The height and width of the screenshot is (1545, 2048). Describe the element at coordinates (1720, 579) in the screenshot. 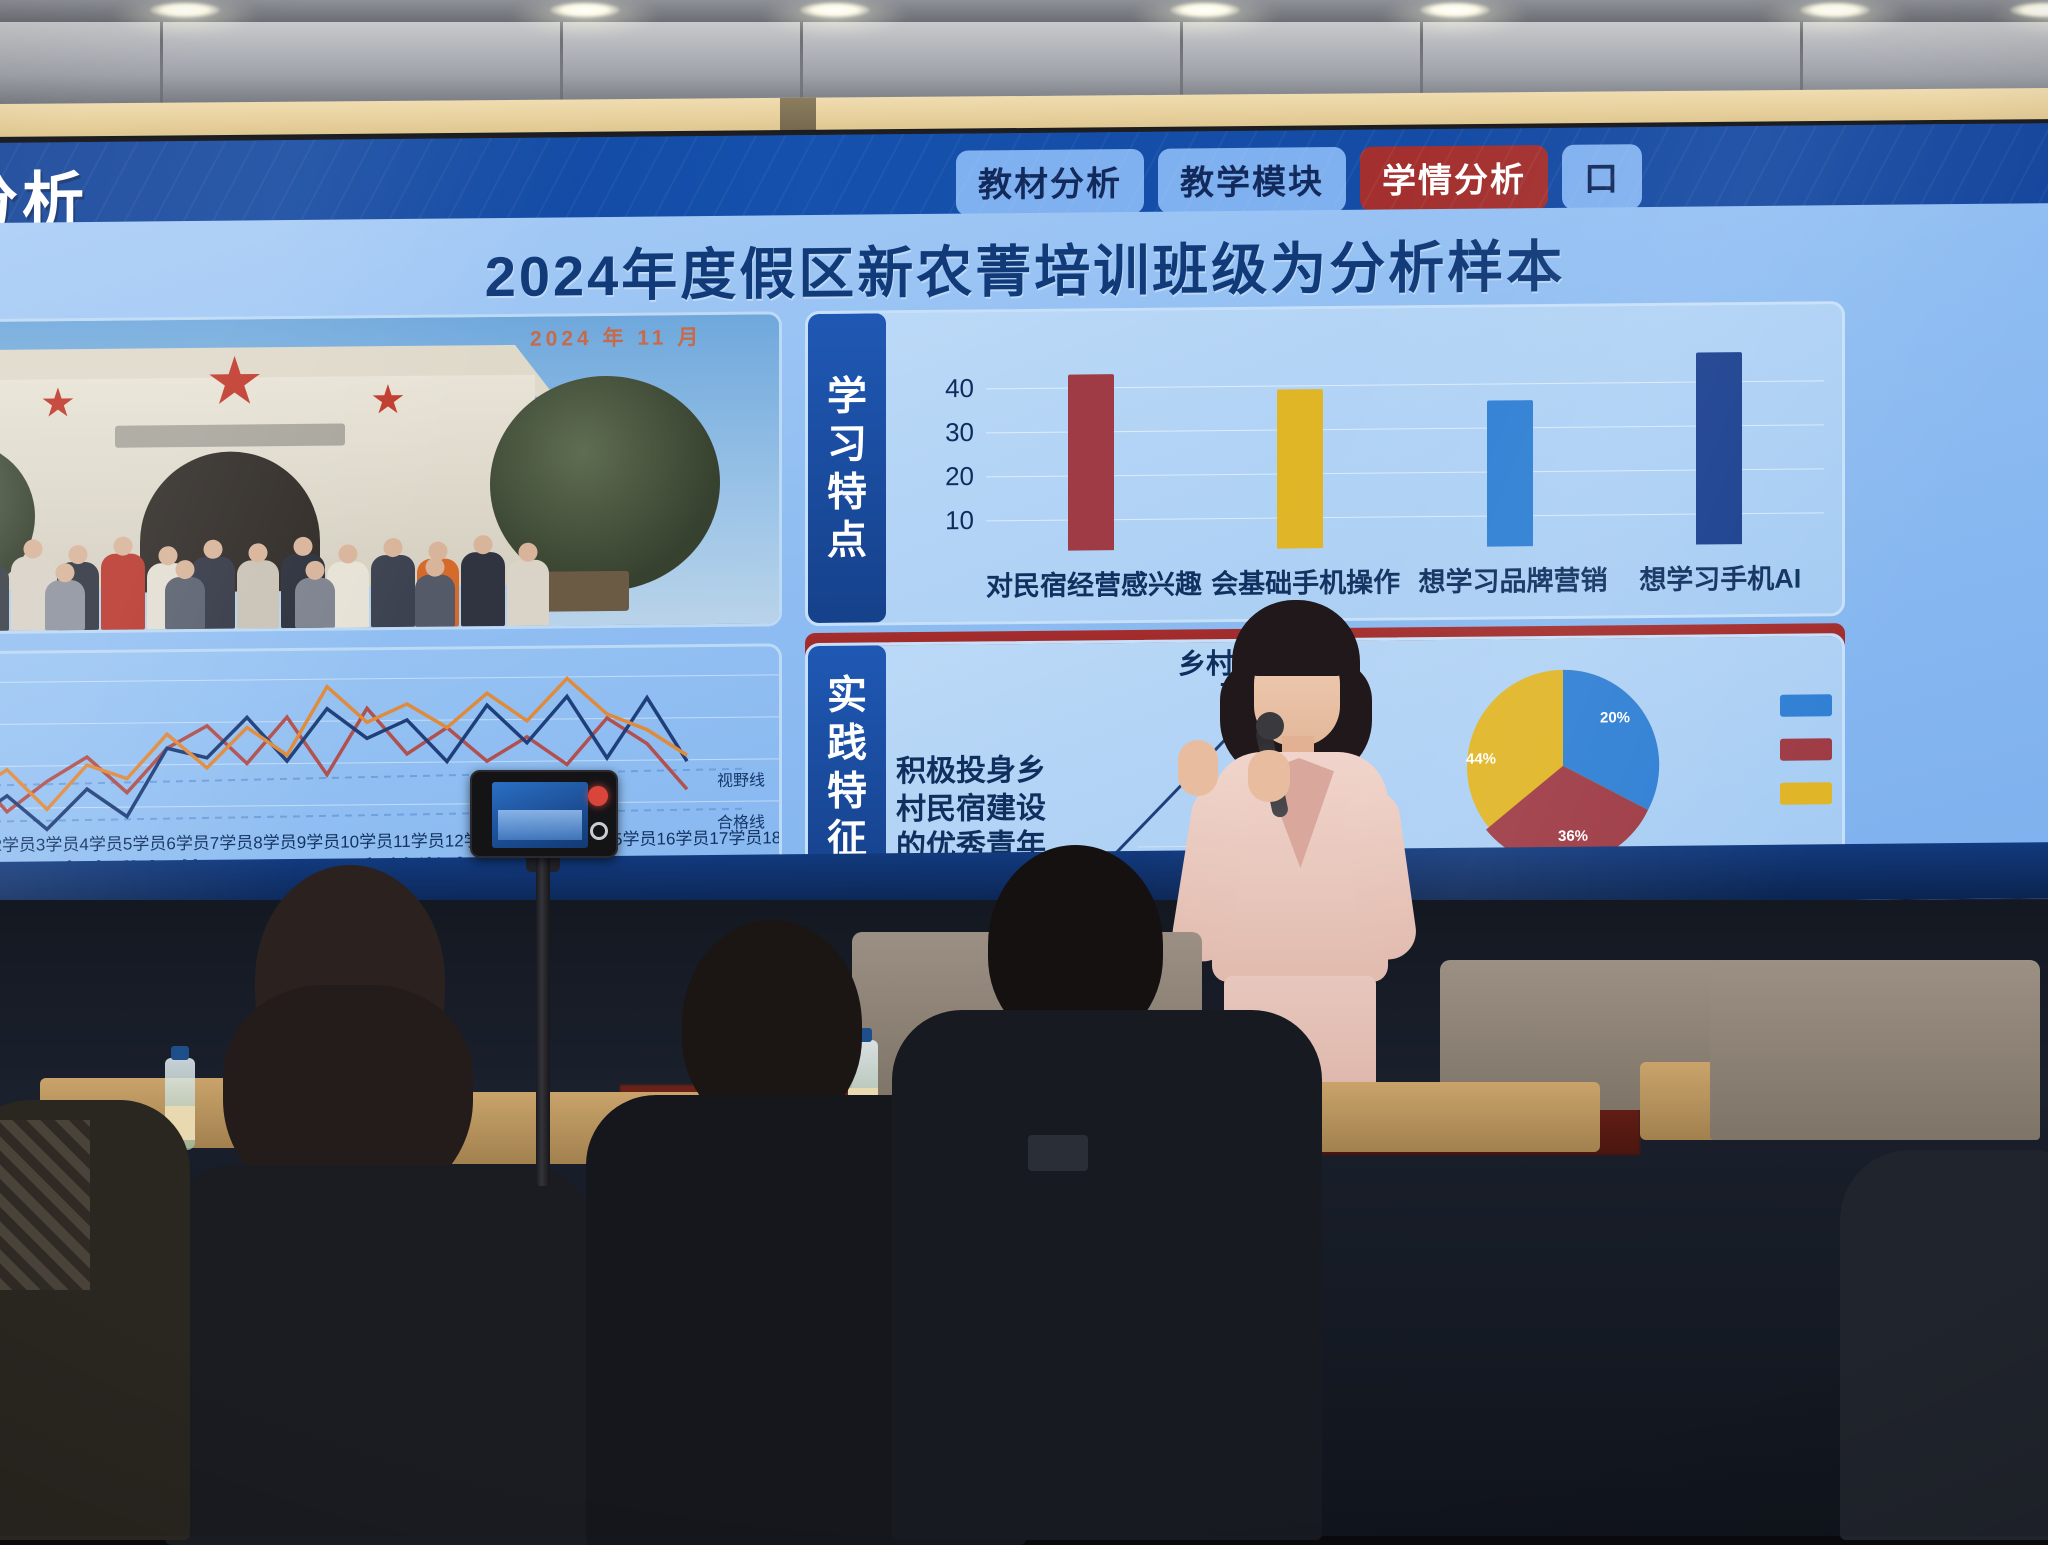

I see `x-label: 想学习手机AI` at that location.